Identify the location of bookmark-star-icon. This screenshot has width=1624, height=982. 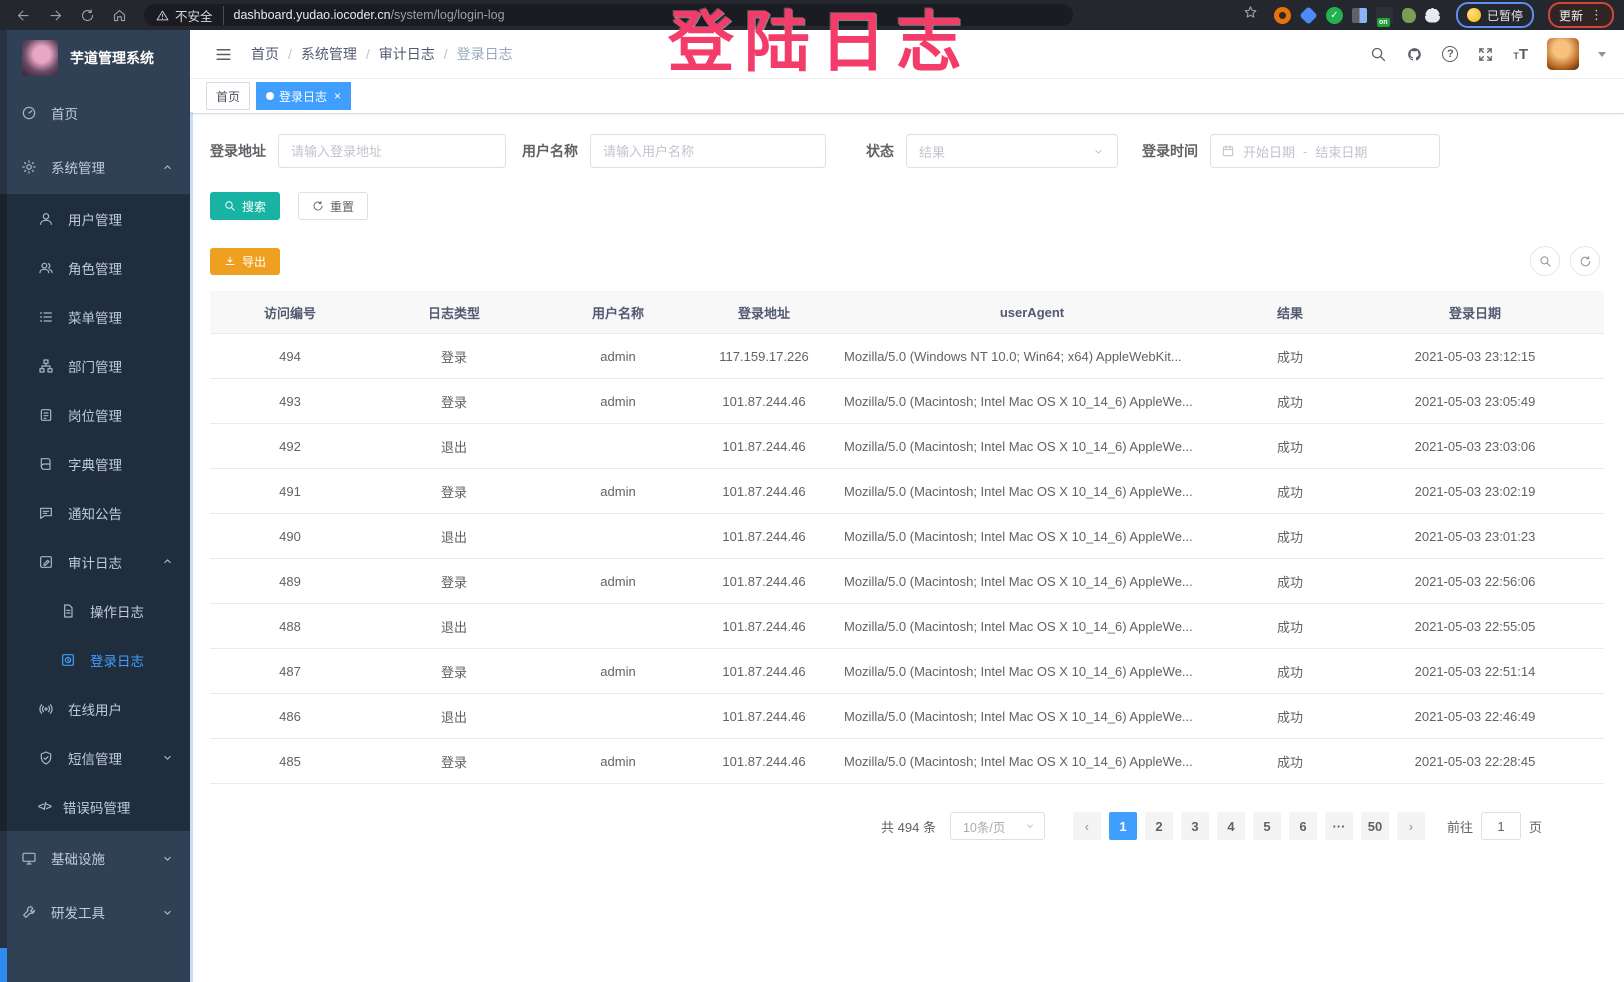
(1250, 15).